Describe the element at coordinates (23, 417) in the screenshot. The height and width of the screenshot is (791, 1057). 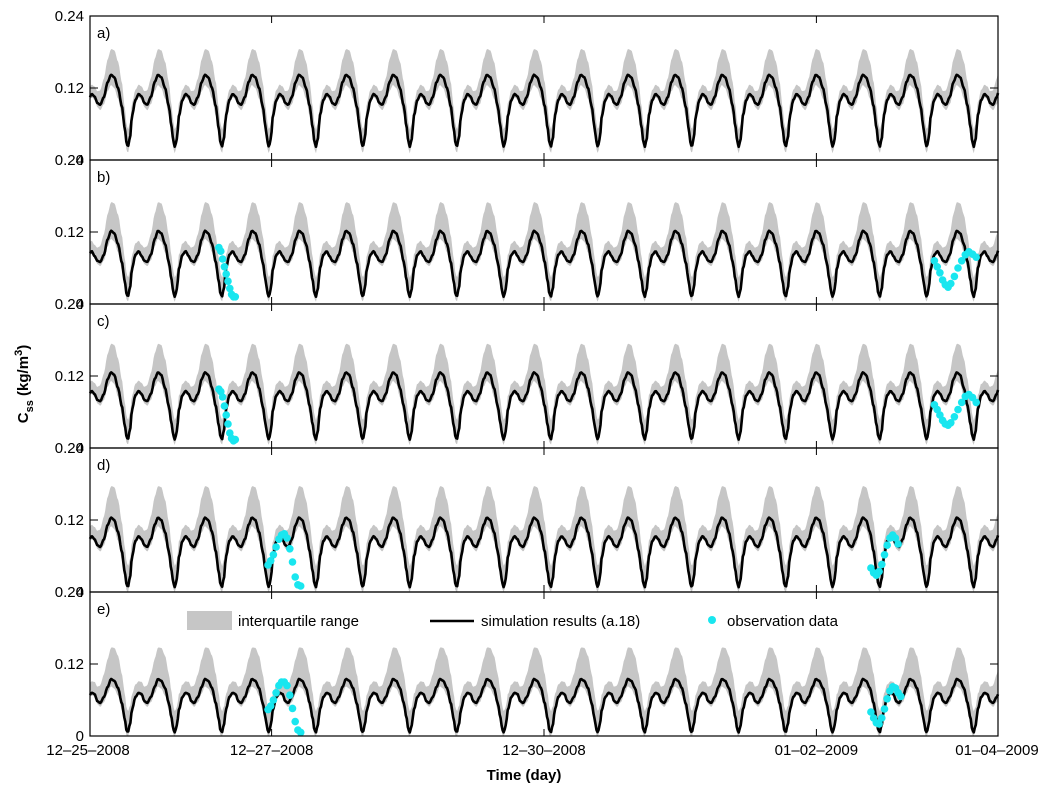
I see `y-axis-title-main: C` at that location.